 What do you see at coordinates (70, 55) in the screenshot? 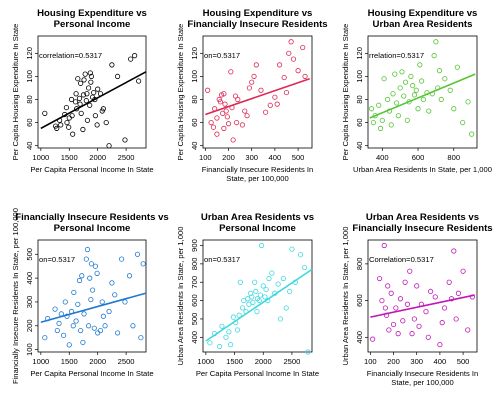
I see `correlation-annotation: correlation=0.5317` at bounding box center [70, 55].